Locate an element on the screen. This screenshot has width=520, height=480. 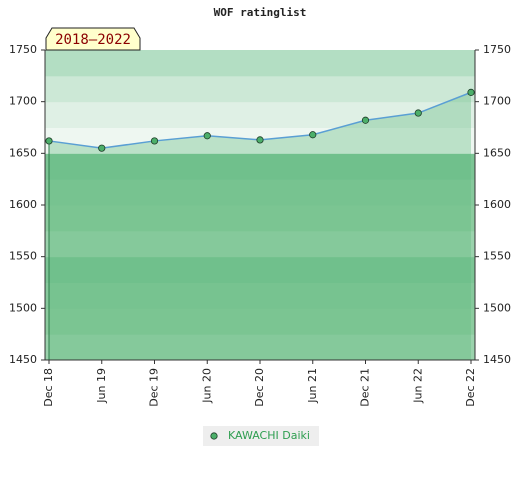
y-tick-label: 1500 is located at coordinates (23, 307).